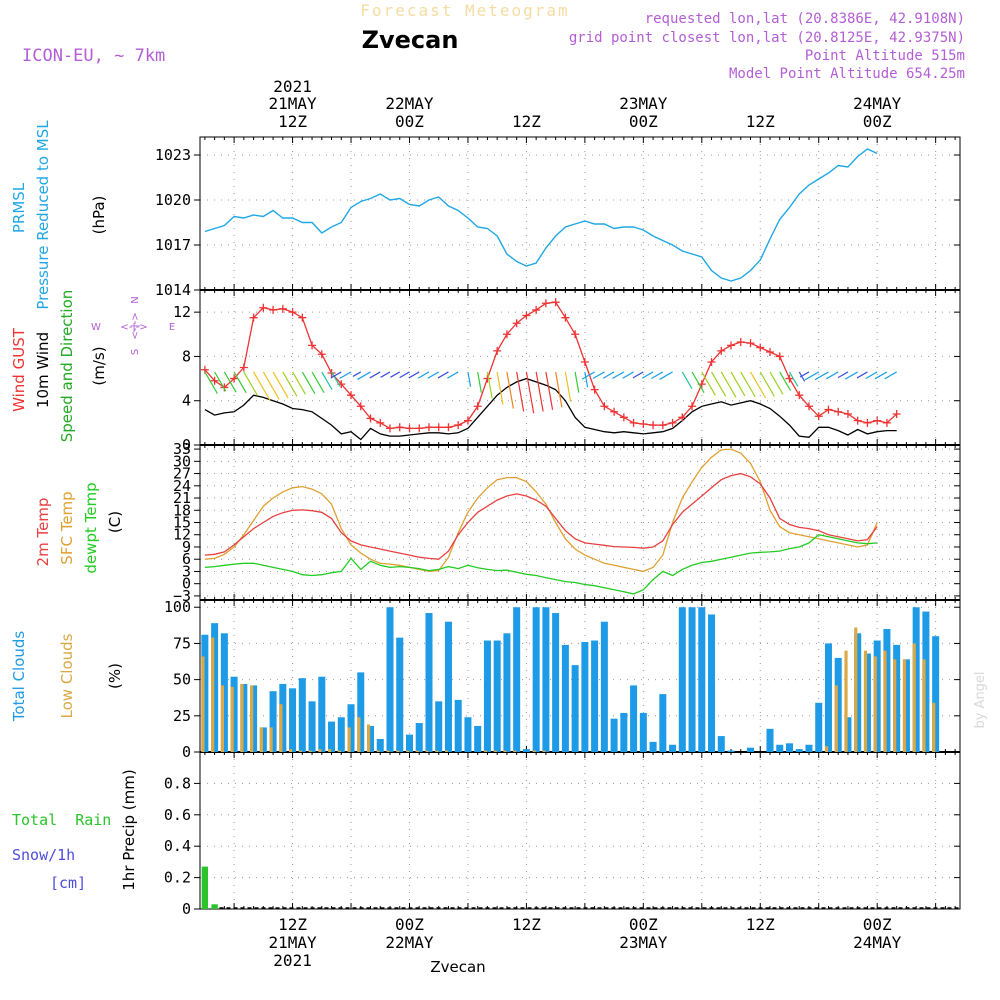  Describe the element at coordinates (526, 121) in the screenshot. I see `top-hour-label: 12Z` at that location.